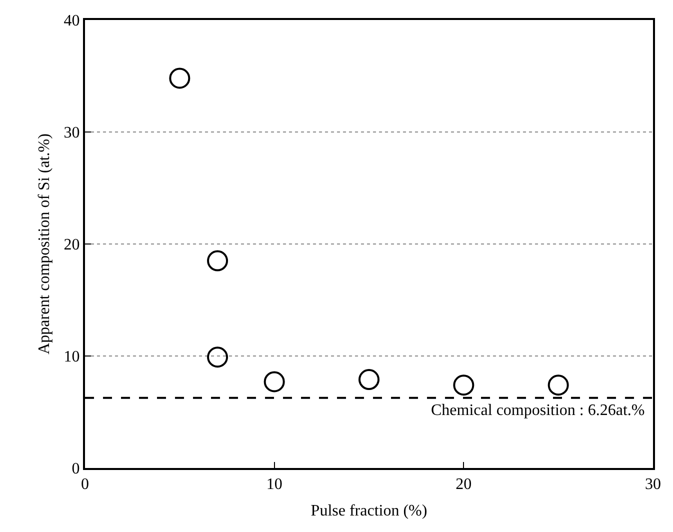 This screenshot has height=532, width=673. Describe the element at coordinates (538, 410) in the screenshot. I see `ref-line-label: Chemical composition : 6.26at.%` at that location.